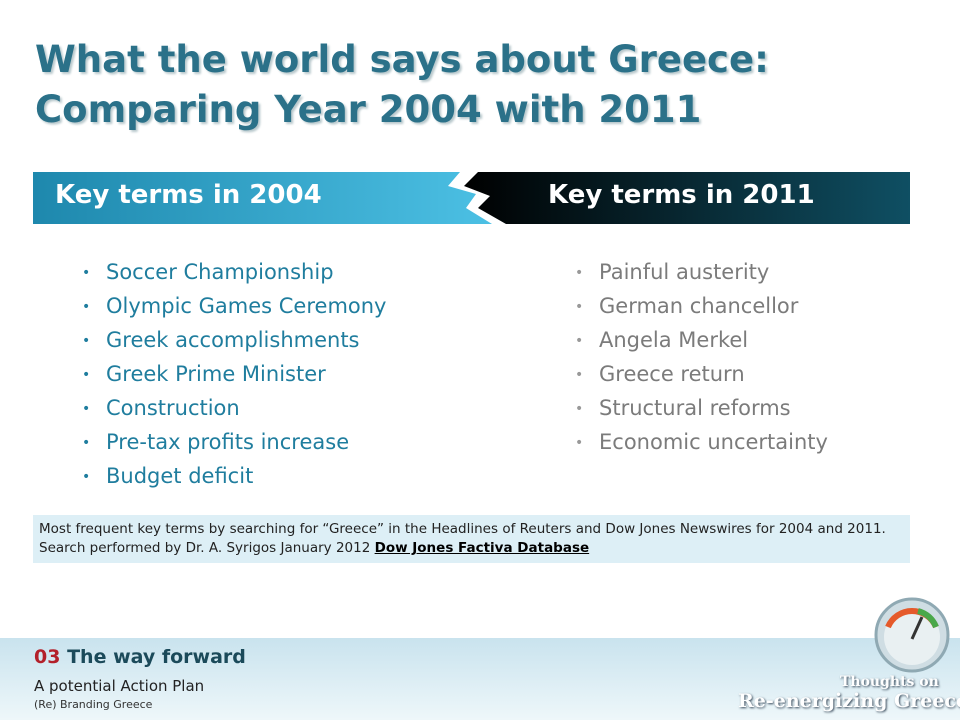 The height and width of the screenshot is (720, 960). Describe the element at coordinates (368, 109) in the screenshot. I see `title-line: Comparing Year 2004 with 2011` at that location.